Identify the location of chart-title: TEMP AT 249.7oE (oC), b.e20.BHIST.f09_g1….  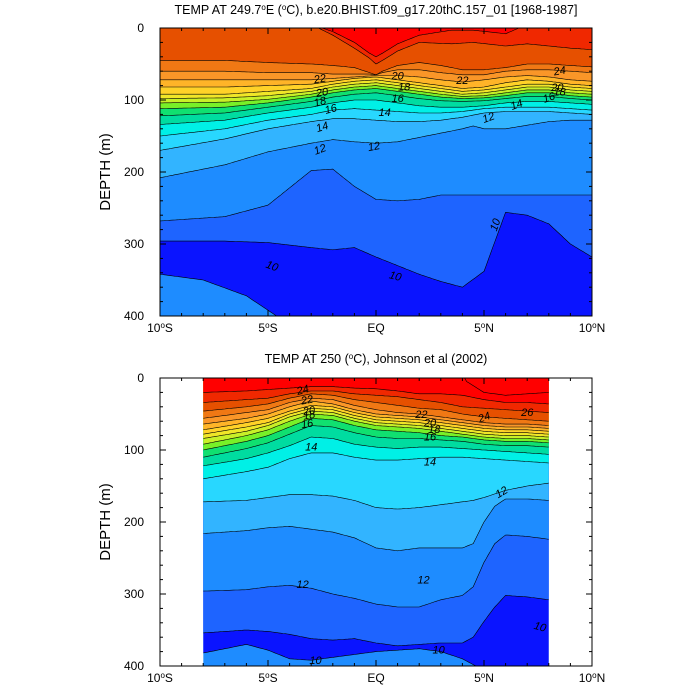
(376, 10).